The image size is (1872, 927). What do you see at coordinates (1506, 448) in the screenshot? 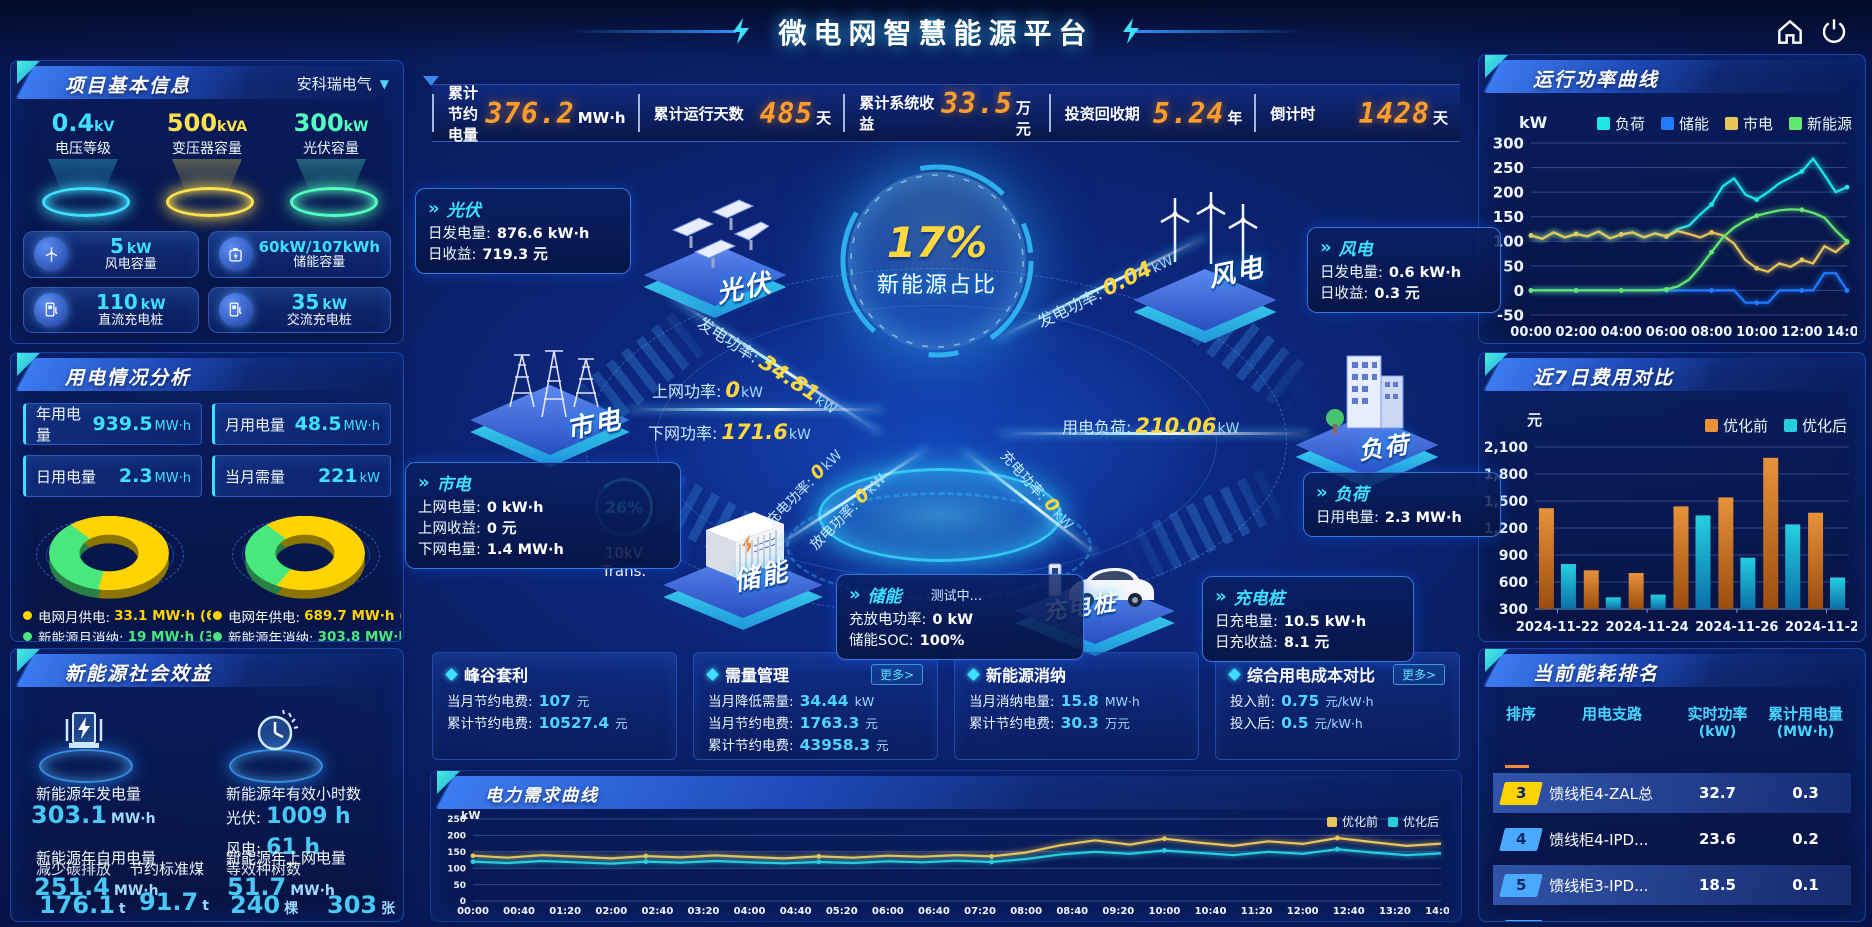
I see `svg-text: 2,100` at bounding box center [1506, 448].